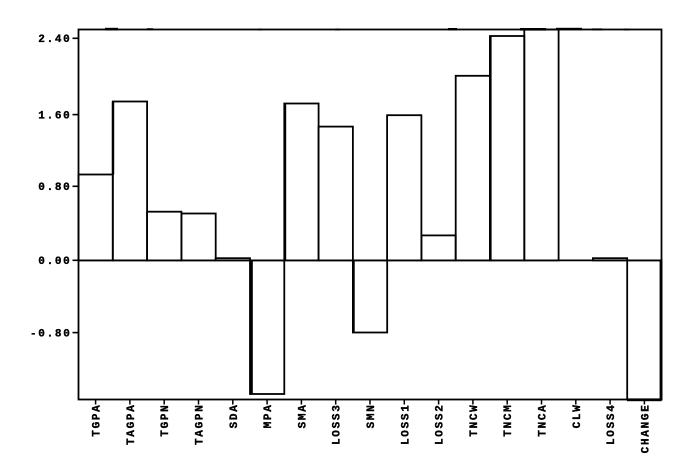  What do you see at coordinates (303, 416) in the screenshot?
I see `svg-text: SMA` at bounding box center [303, 416].